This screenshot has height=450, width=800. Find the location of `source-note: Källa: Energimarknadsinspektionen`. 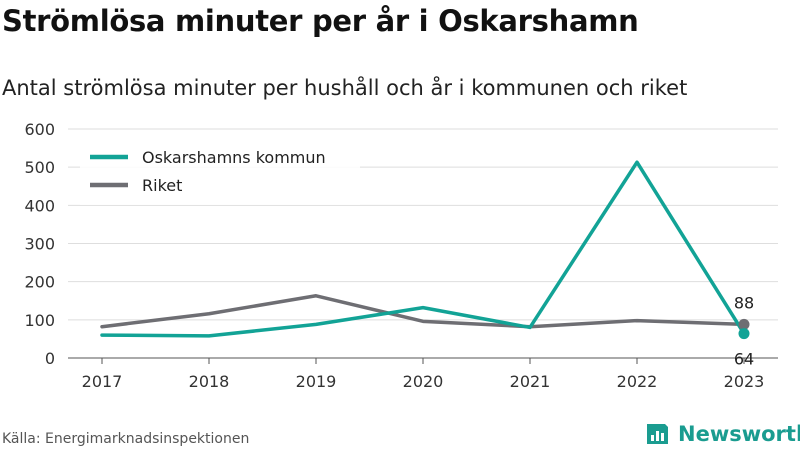

source-note: Källa: Energimarknadsinspektionen is located at coordinates (126, 439).